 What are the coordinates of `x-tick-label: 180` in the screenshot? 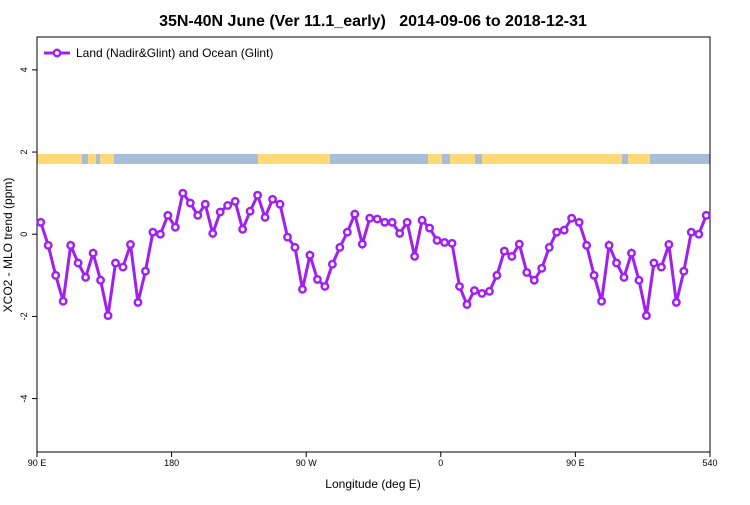 It's located at (171, 463).